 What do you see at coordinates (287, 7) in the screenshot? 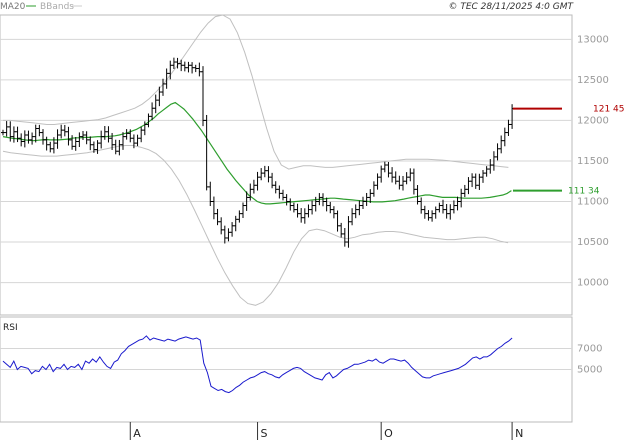
I see `header-legend: MA20 BBands © TEC 28/11/2025 4:0 GMT` at bounding box center [287, 7].